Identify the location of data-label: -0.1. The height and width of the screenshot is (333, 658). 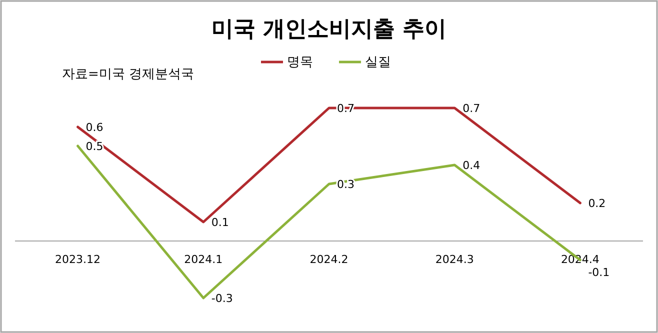
(599, 272).